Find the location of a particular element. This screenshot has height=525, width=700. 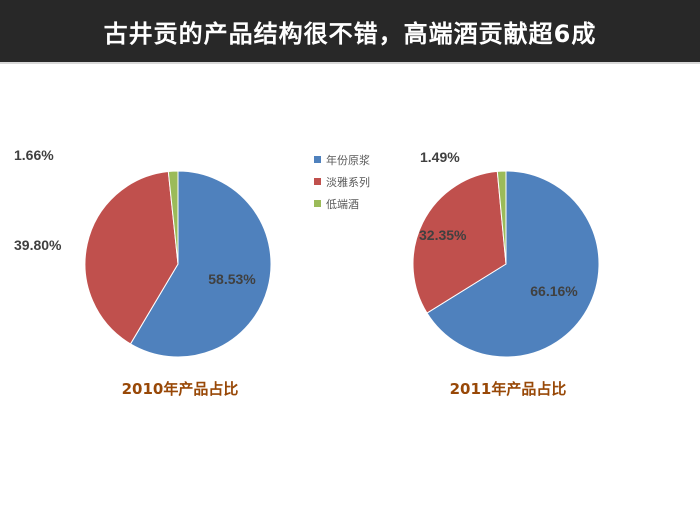

legend-label-3: 低端酒 is located at coordinates (342, 204).